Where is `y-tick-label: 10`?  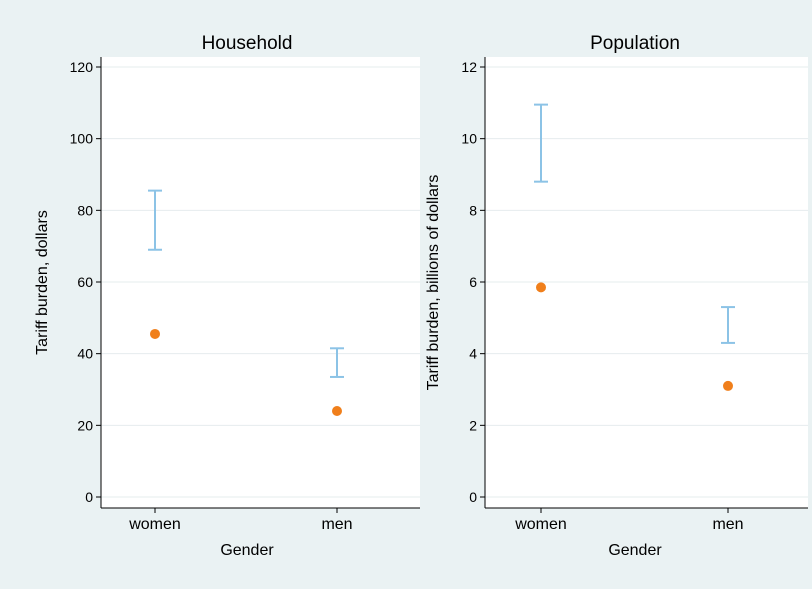
y-tick-label: 10 is located at coordinates (469, 139).